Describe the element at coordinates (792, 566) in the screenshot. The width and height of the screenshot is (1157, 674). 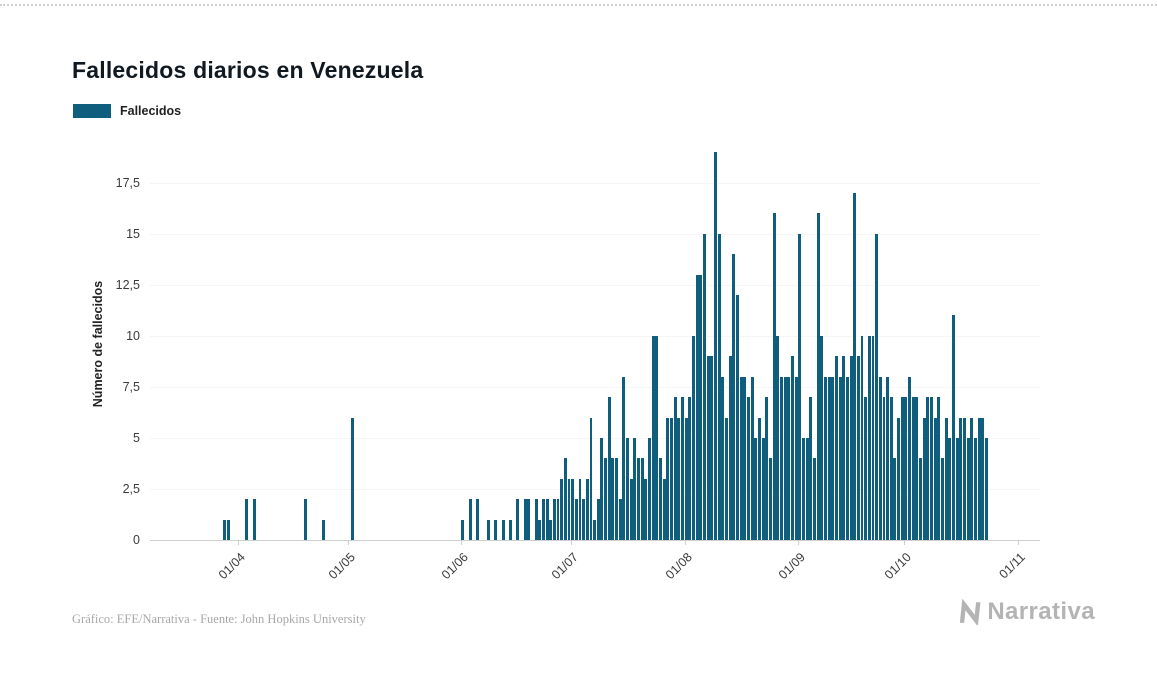
I see `x-tick-label: 01/09` at that location.